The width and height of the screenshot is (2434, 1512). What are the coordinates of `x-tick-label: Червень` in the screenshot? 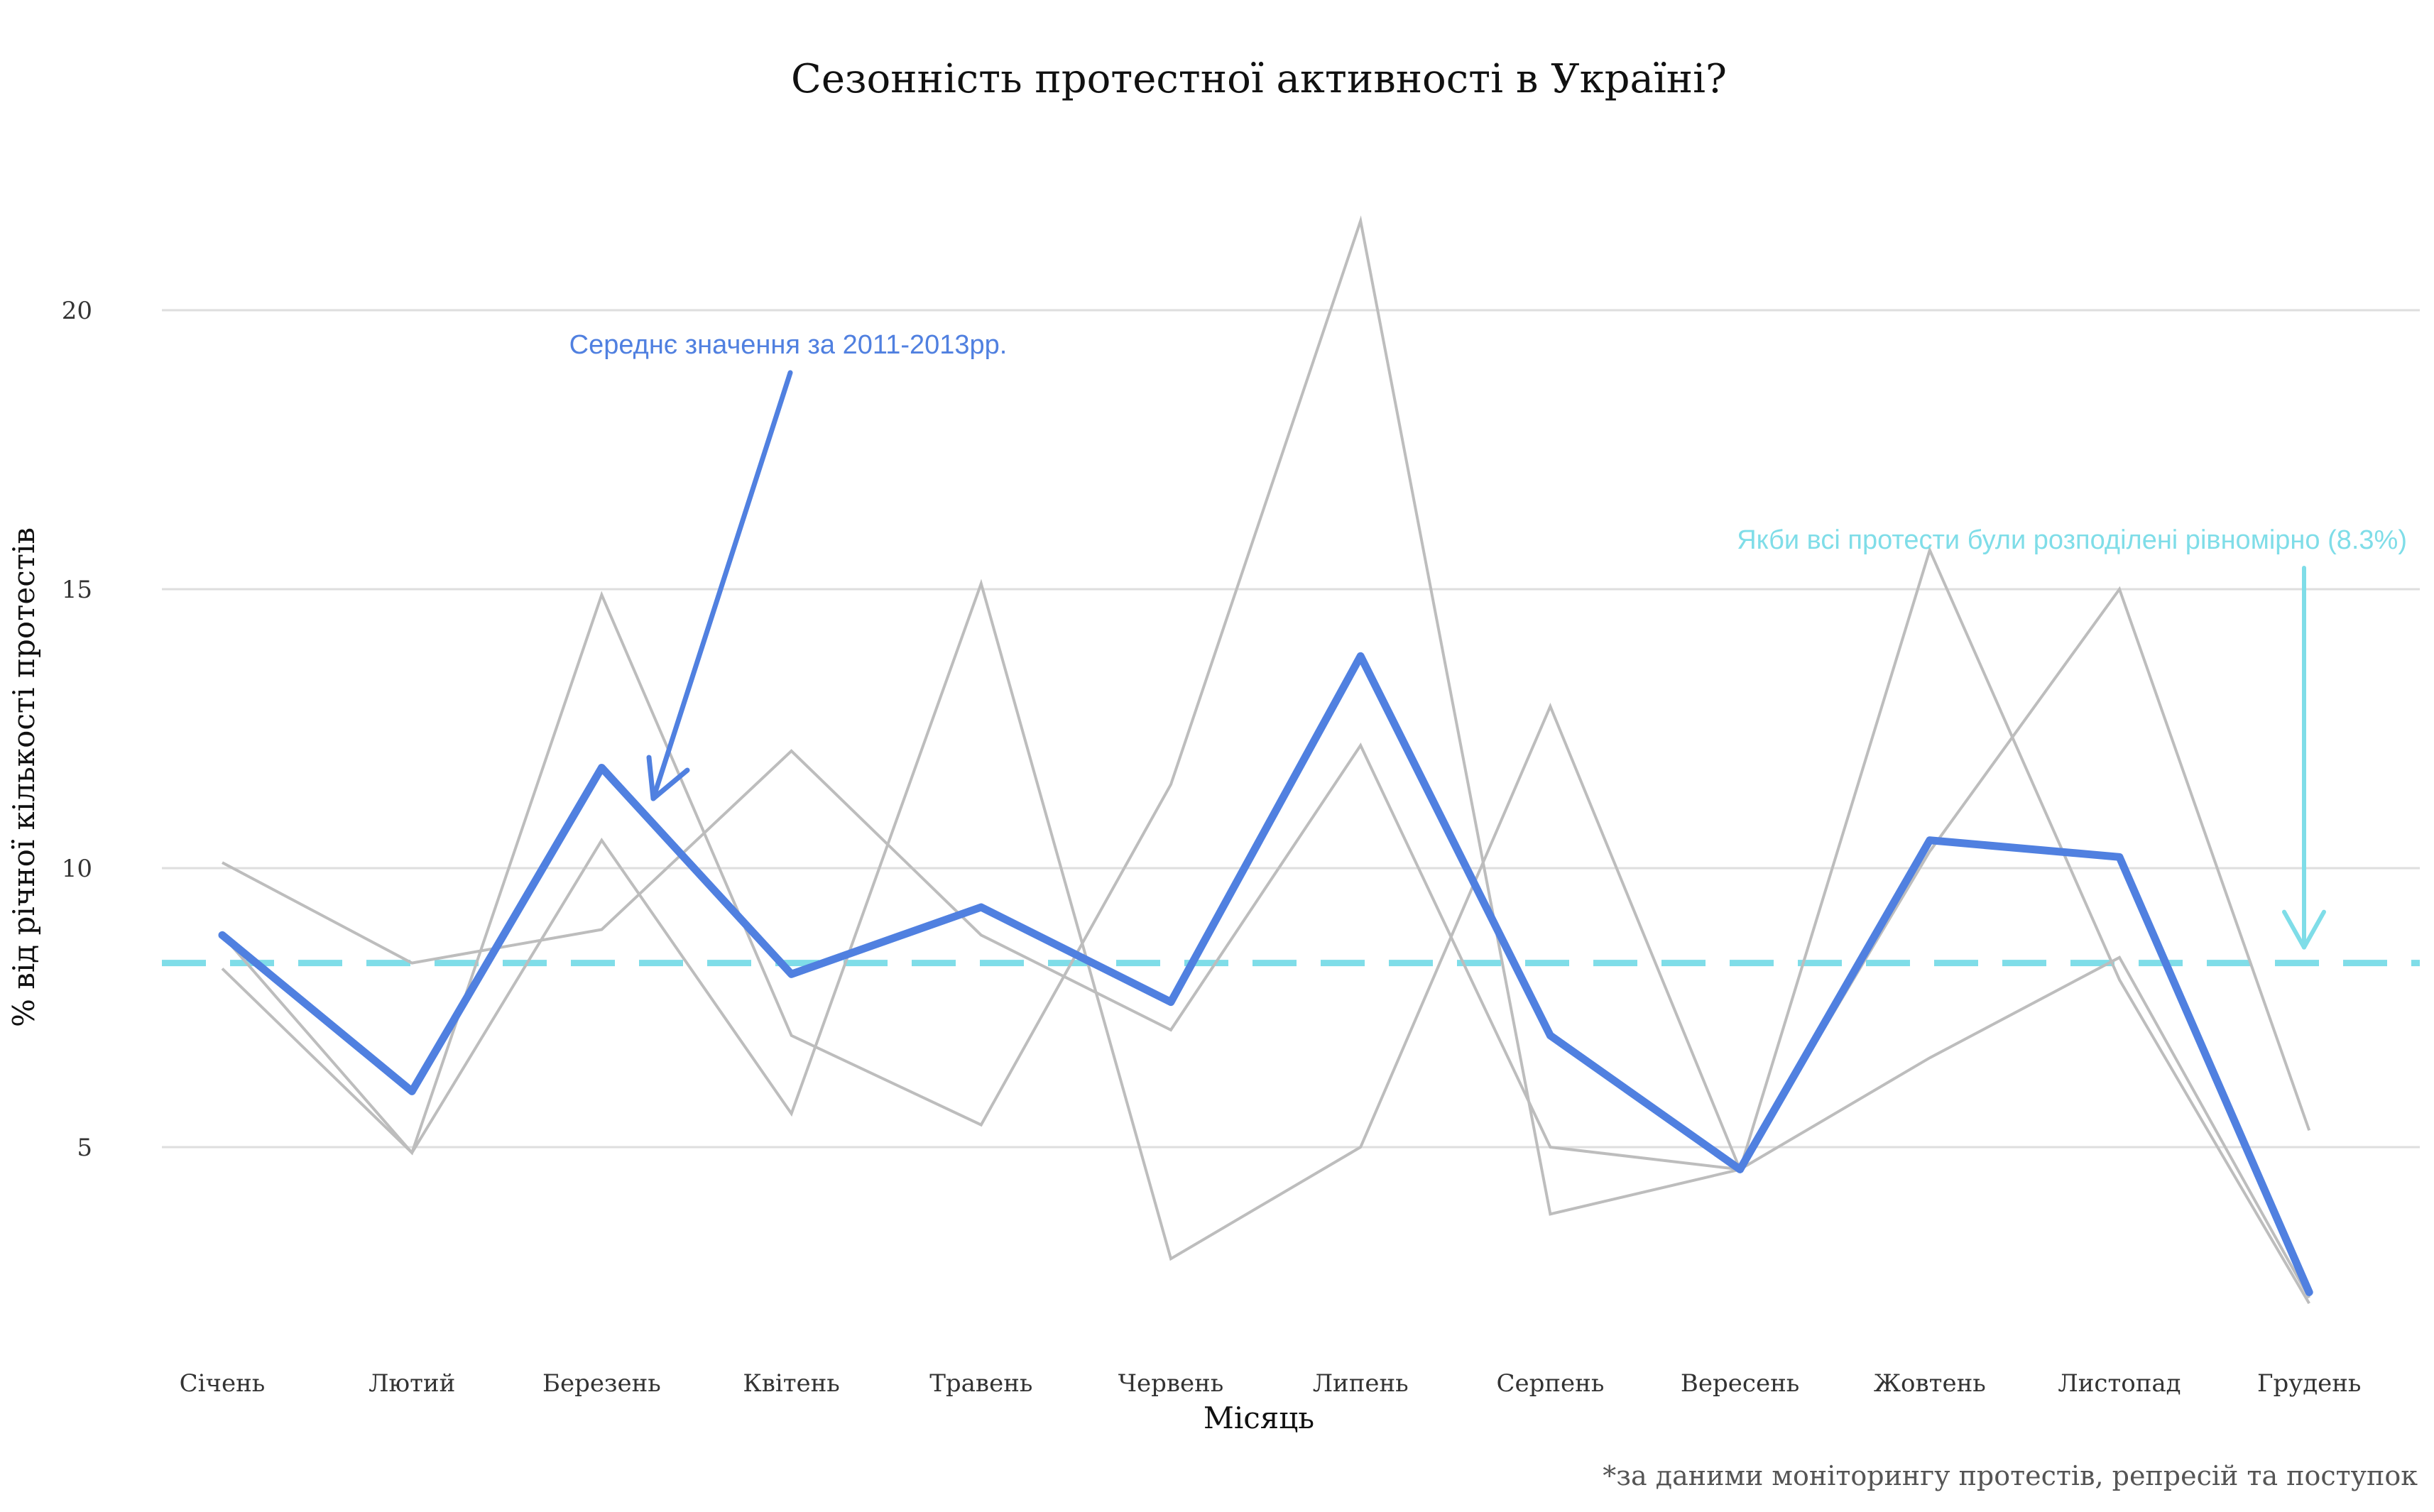 It's located at (1171, 1384).